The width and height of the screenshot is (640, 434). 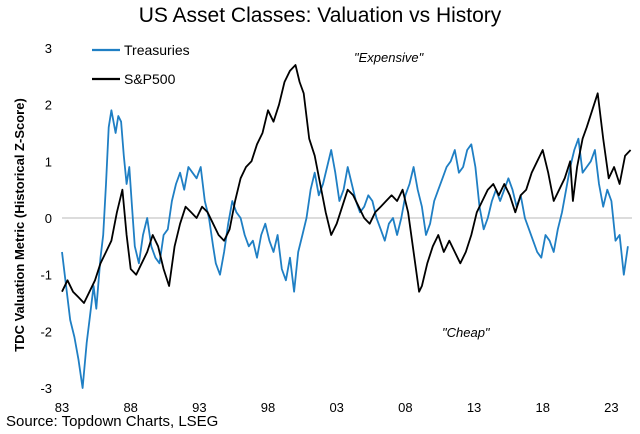 What do you see at coordinates (611, 407) in the screenshot?
I see `x-tick-label: 23` at bounding box center [611, 407].